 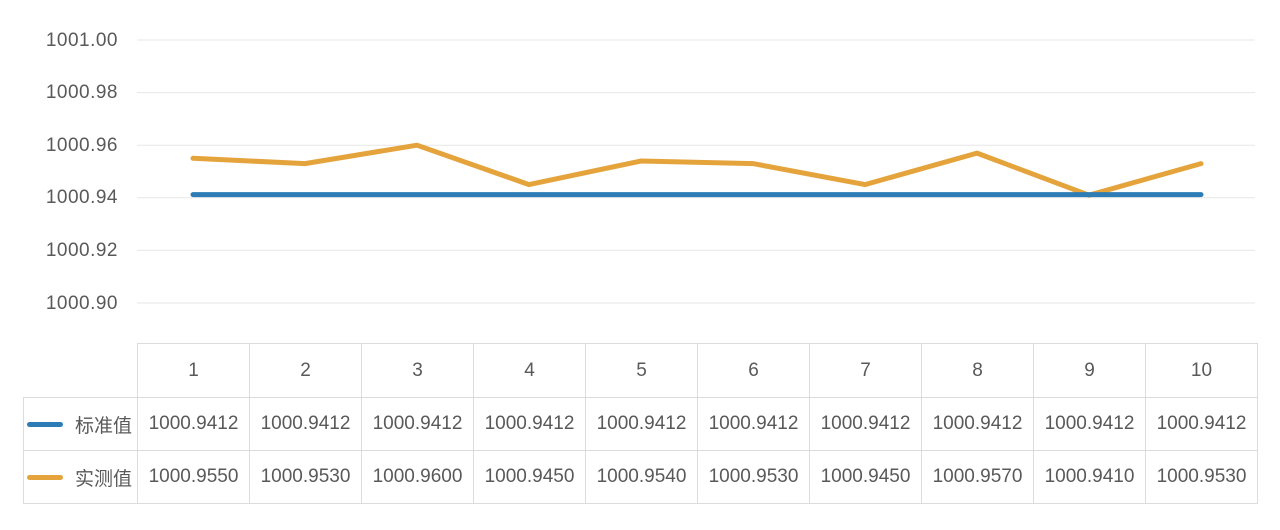 What do you see at coordinates (977, 370) in the screenshot?
I see `table-header-cell: 8` at bounding box center [977, 370].